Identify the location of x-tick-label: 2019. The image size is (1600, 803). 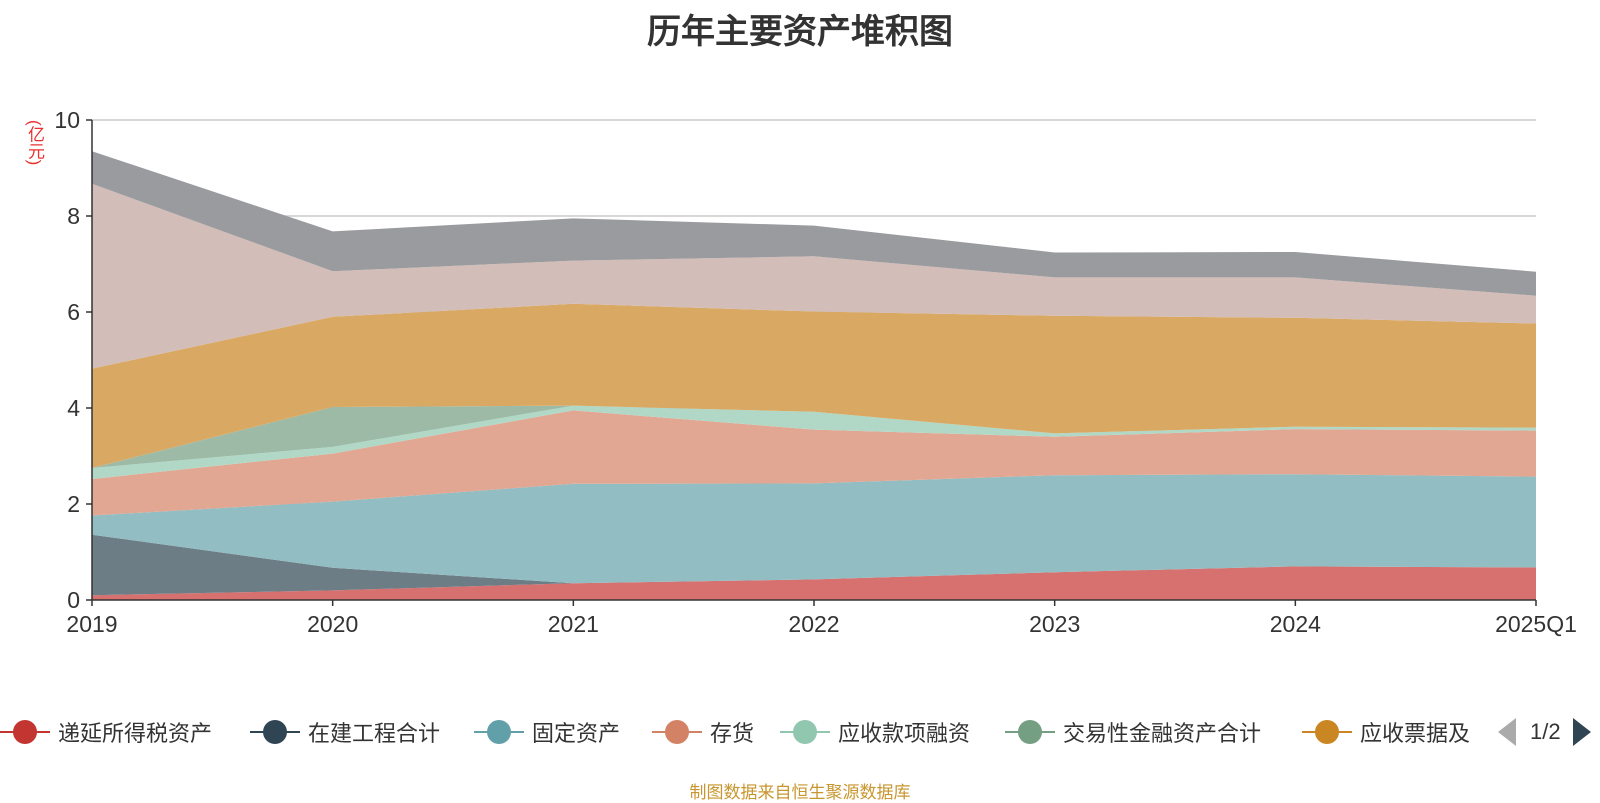
(91, 624).